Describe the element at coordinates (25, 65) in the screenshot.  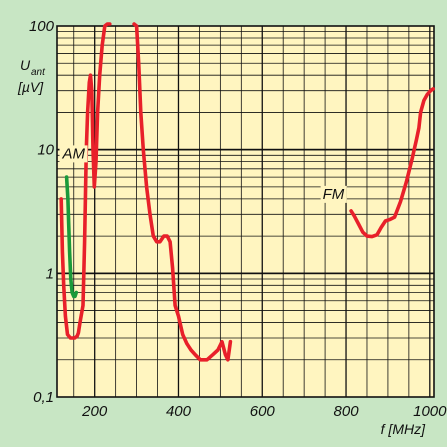
I see `y-axis-label-main: U` at that location.